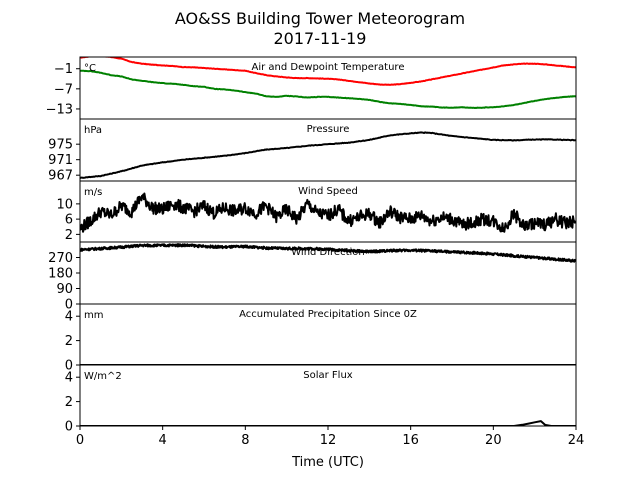 The image size is (640, 480). I want to click on temp-panel-title: Air and Dewpoint Temperature, so click(328, 67).